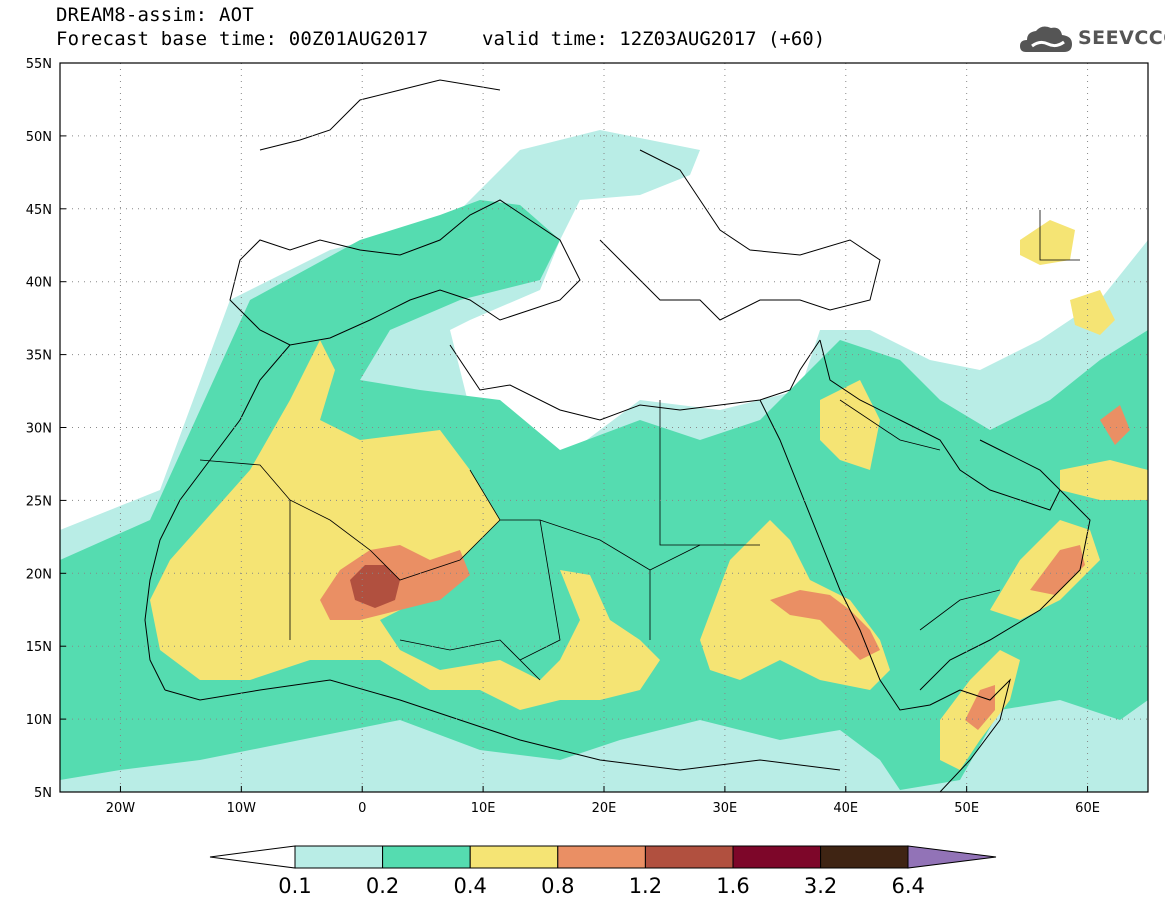  Describe the element at coordinates (1087, 808) in the screenshot. I see `lon-tick-label: 60E` at that location.